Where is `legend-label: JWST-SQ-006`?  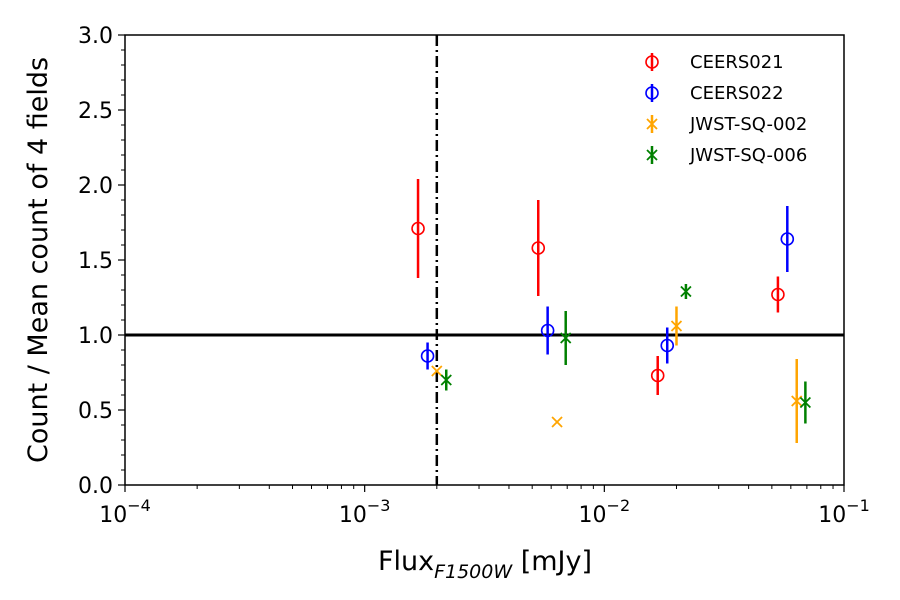
legend-label: JWST-SQ-006 is located at coordinates (748, 155).